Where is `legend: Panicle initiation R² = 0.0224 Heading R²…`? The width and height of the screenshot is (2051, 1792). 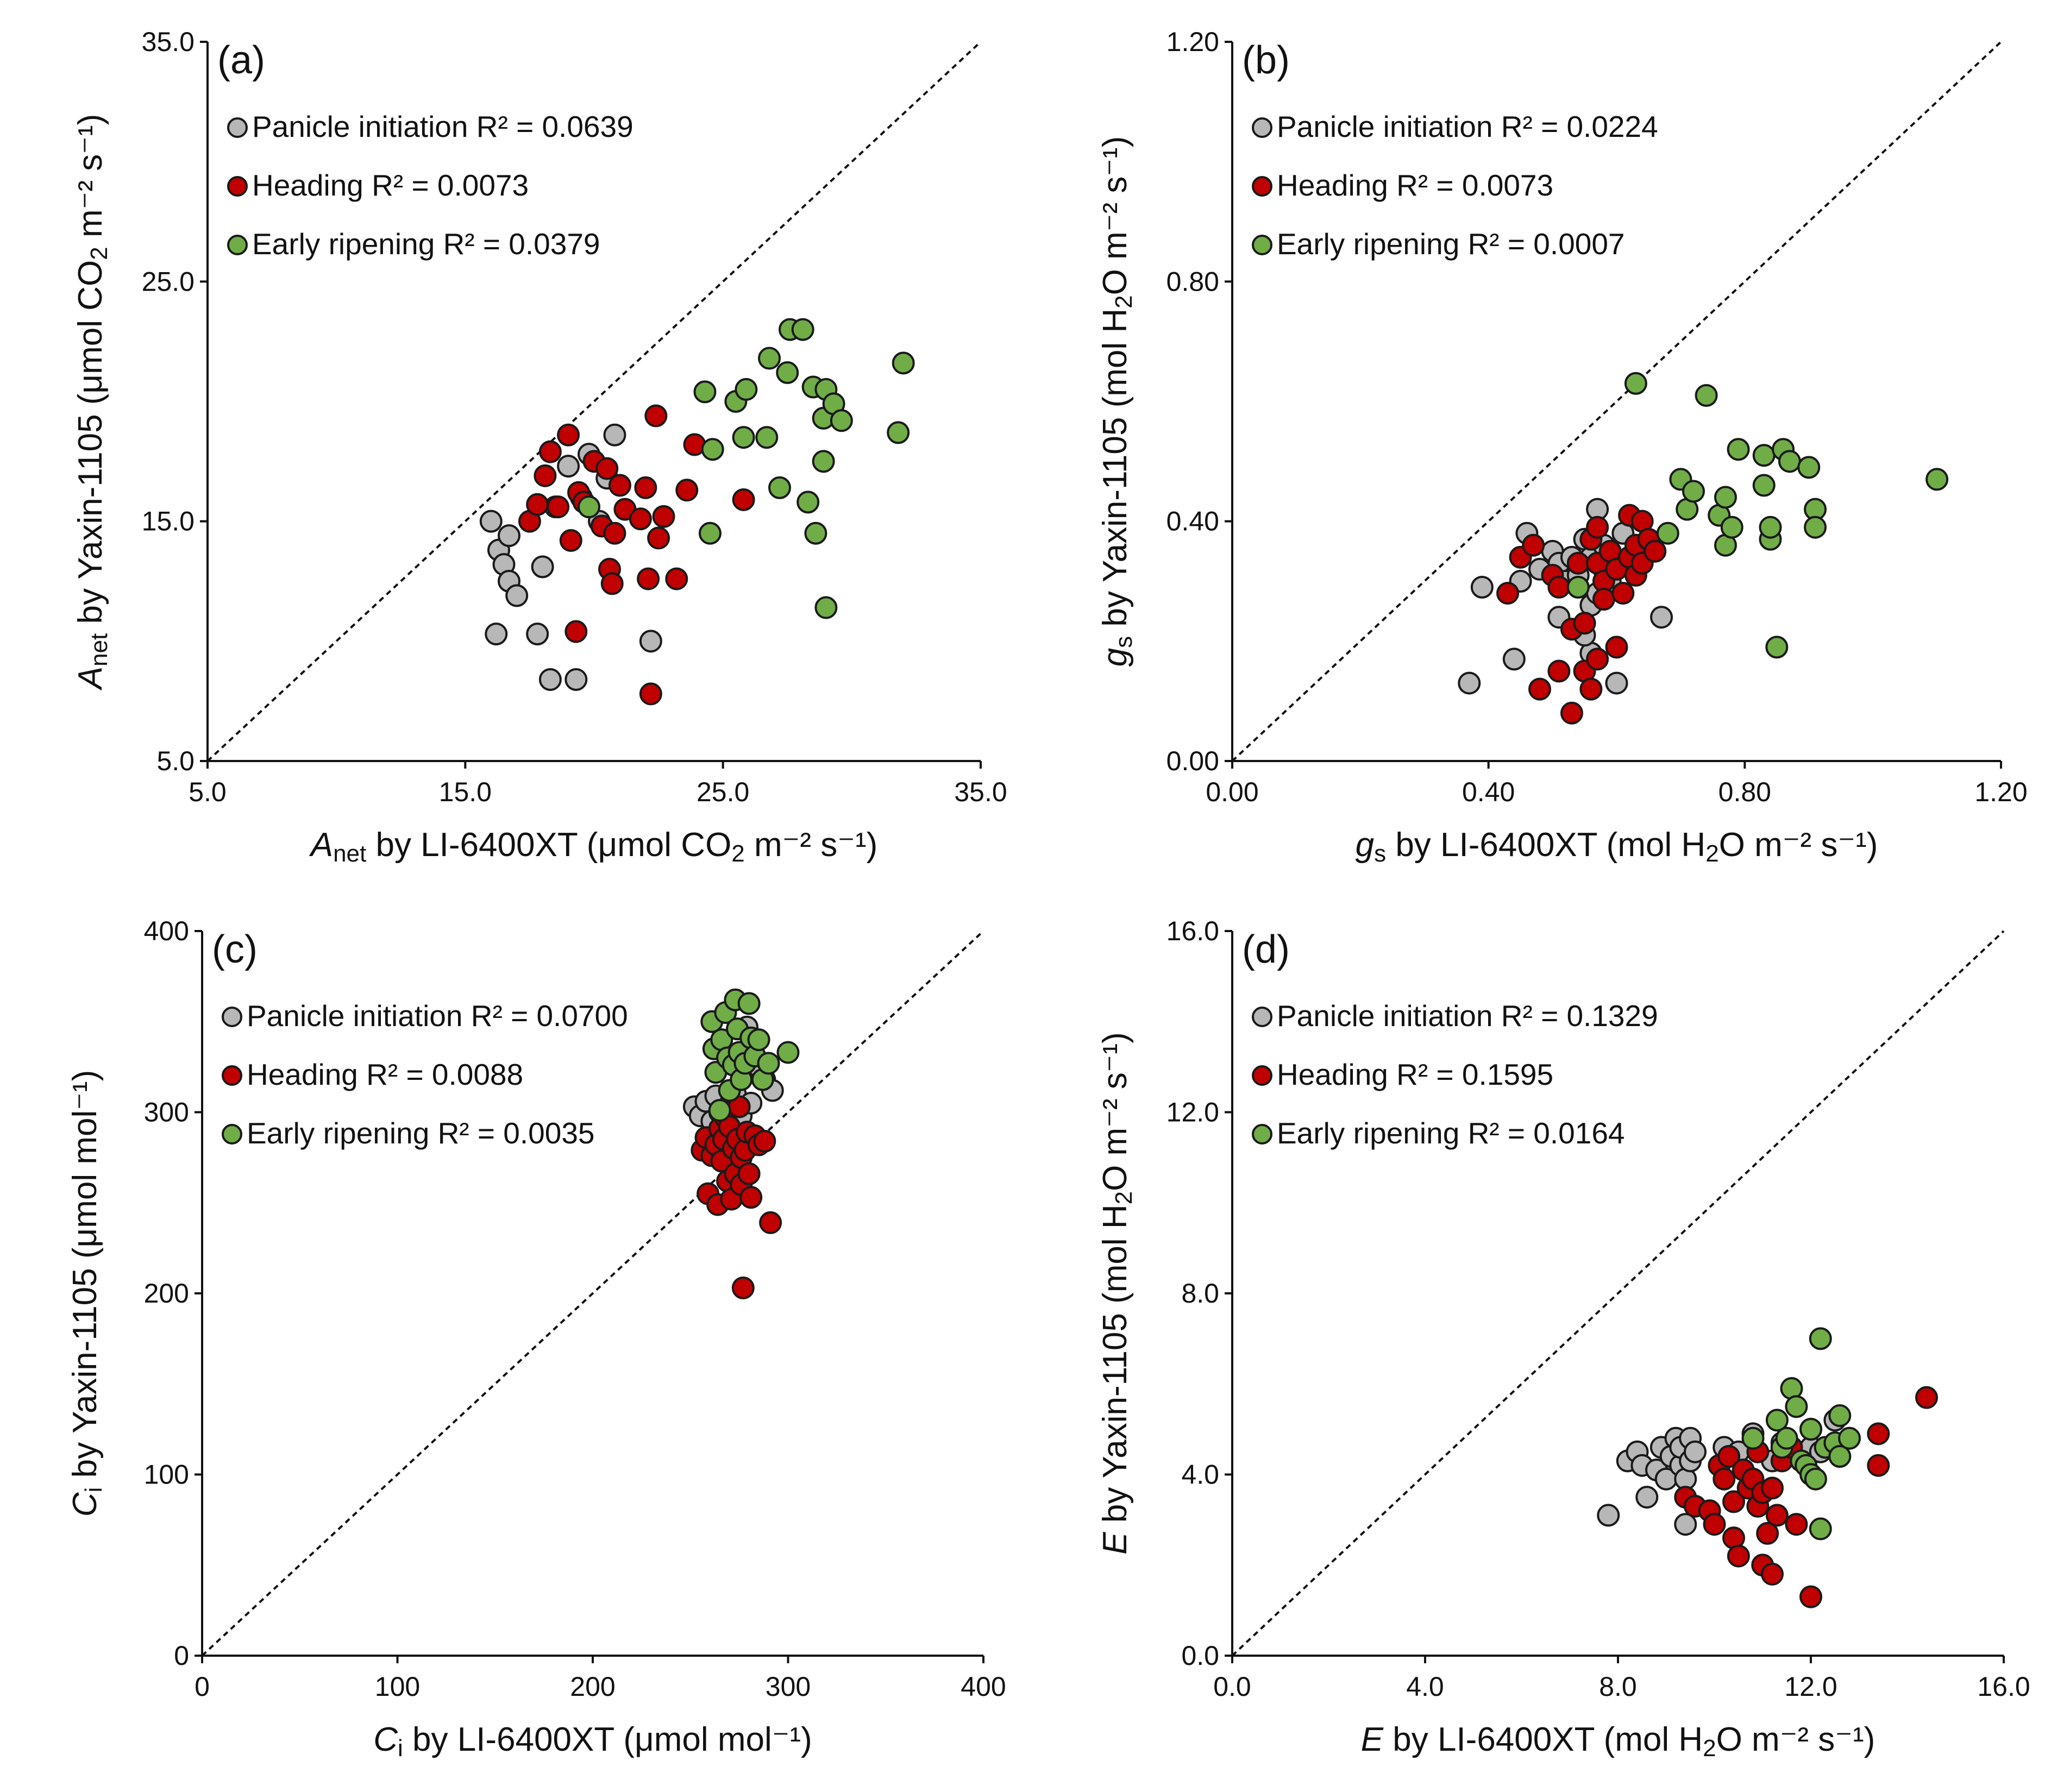 legend: Panicle initiation R² = 0.0224 Heading R²… is located at coordinates (1455, 185).